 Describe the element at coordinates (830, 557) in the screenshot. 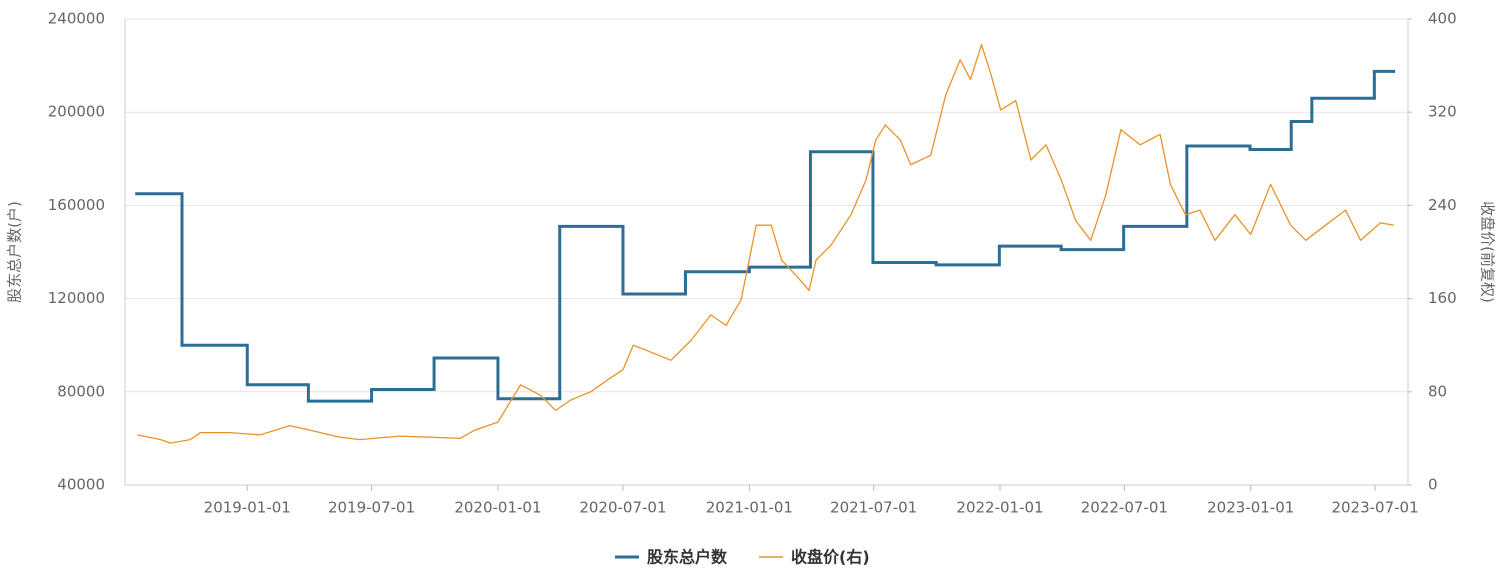

I see `legend-label: 收盘价(右)` at that location.